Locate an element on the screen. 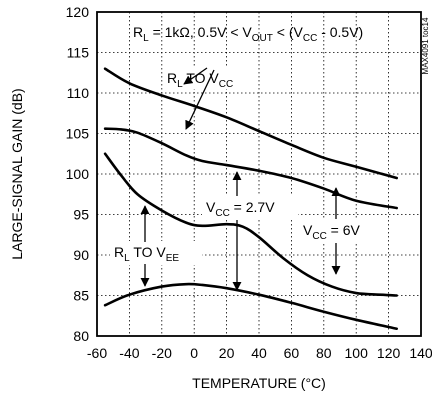 The image size is (432, 398). y-tick-label: 95 is located at coordinates (81, 215).